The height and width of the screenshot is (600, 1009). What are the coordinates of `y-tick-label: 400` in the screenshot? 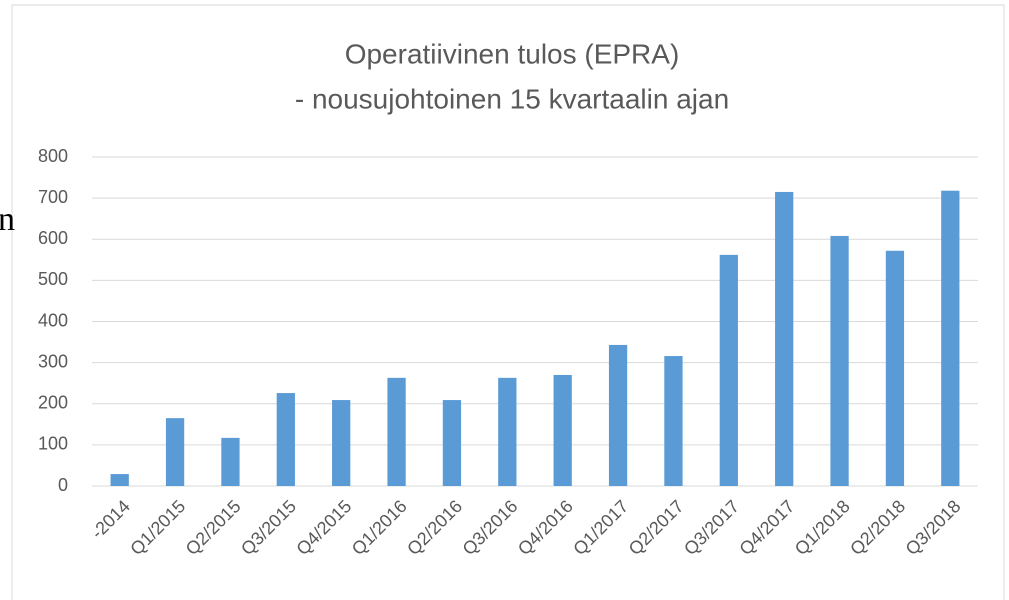 It's located at (53, 320).